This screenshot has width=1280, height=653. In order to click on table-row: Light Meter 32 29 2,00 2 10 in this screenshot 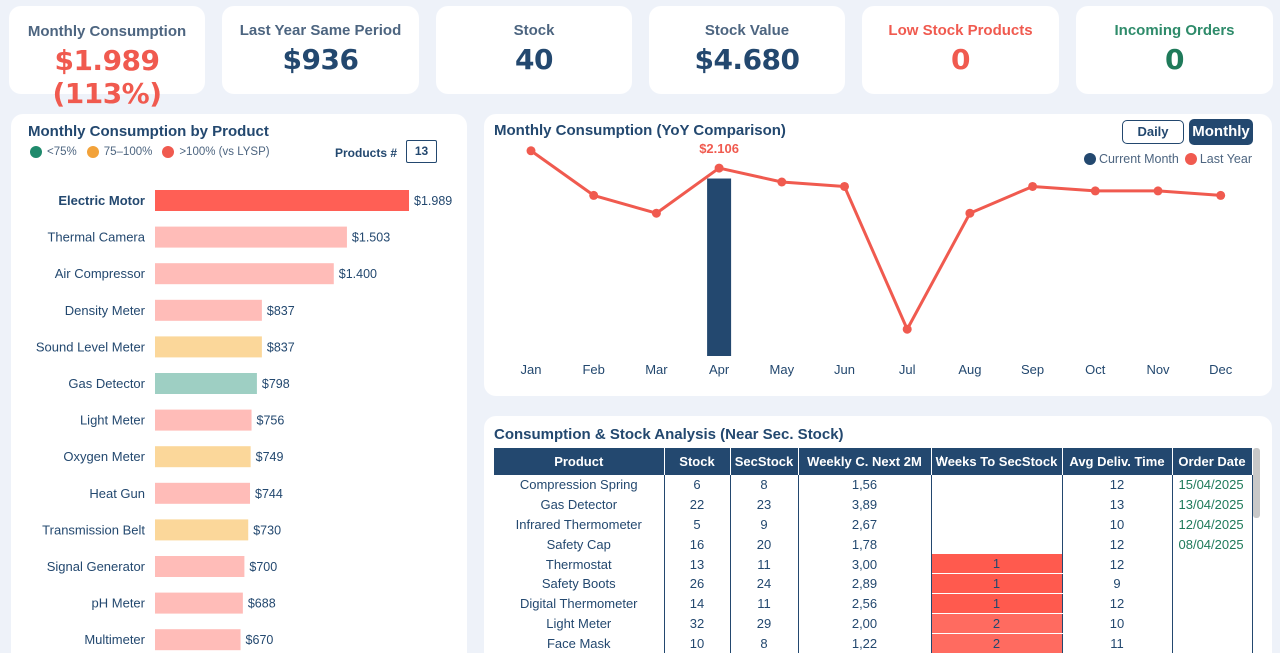, I will do `click(873, 623)`.